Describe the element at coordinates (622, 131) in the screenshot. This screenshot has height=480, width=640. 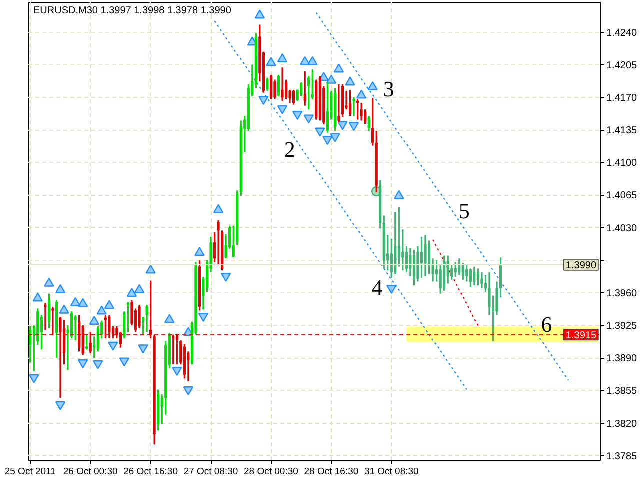
I see `y-tick-label: 1.4135` at that location.